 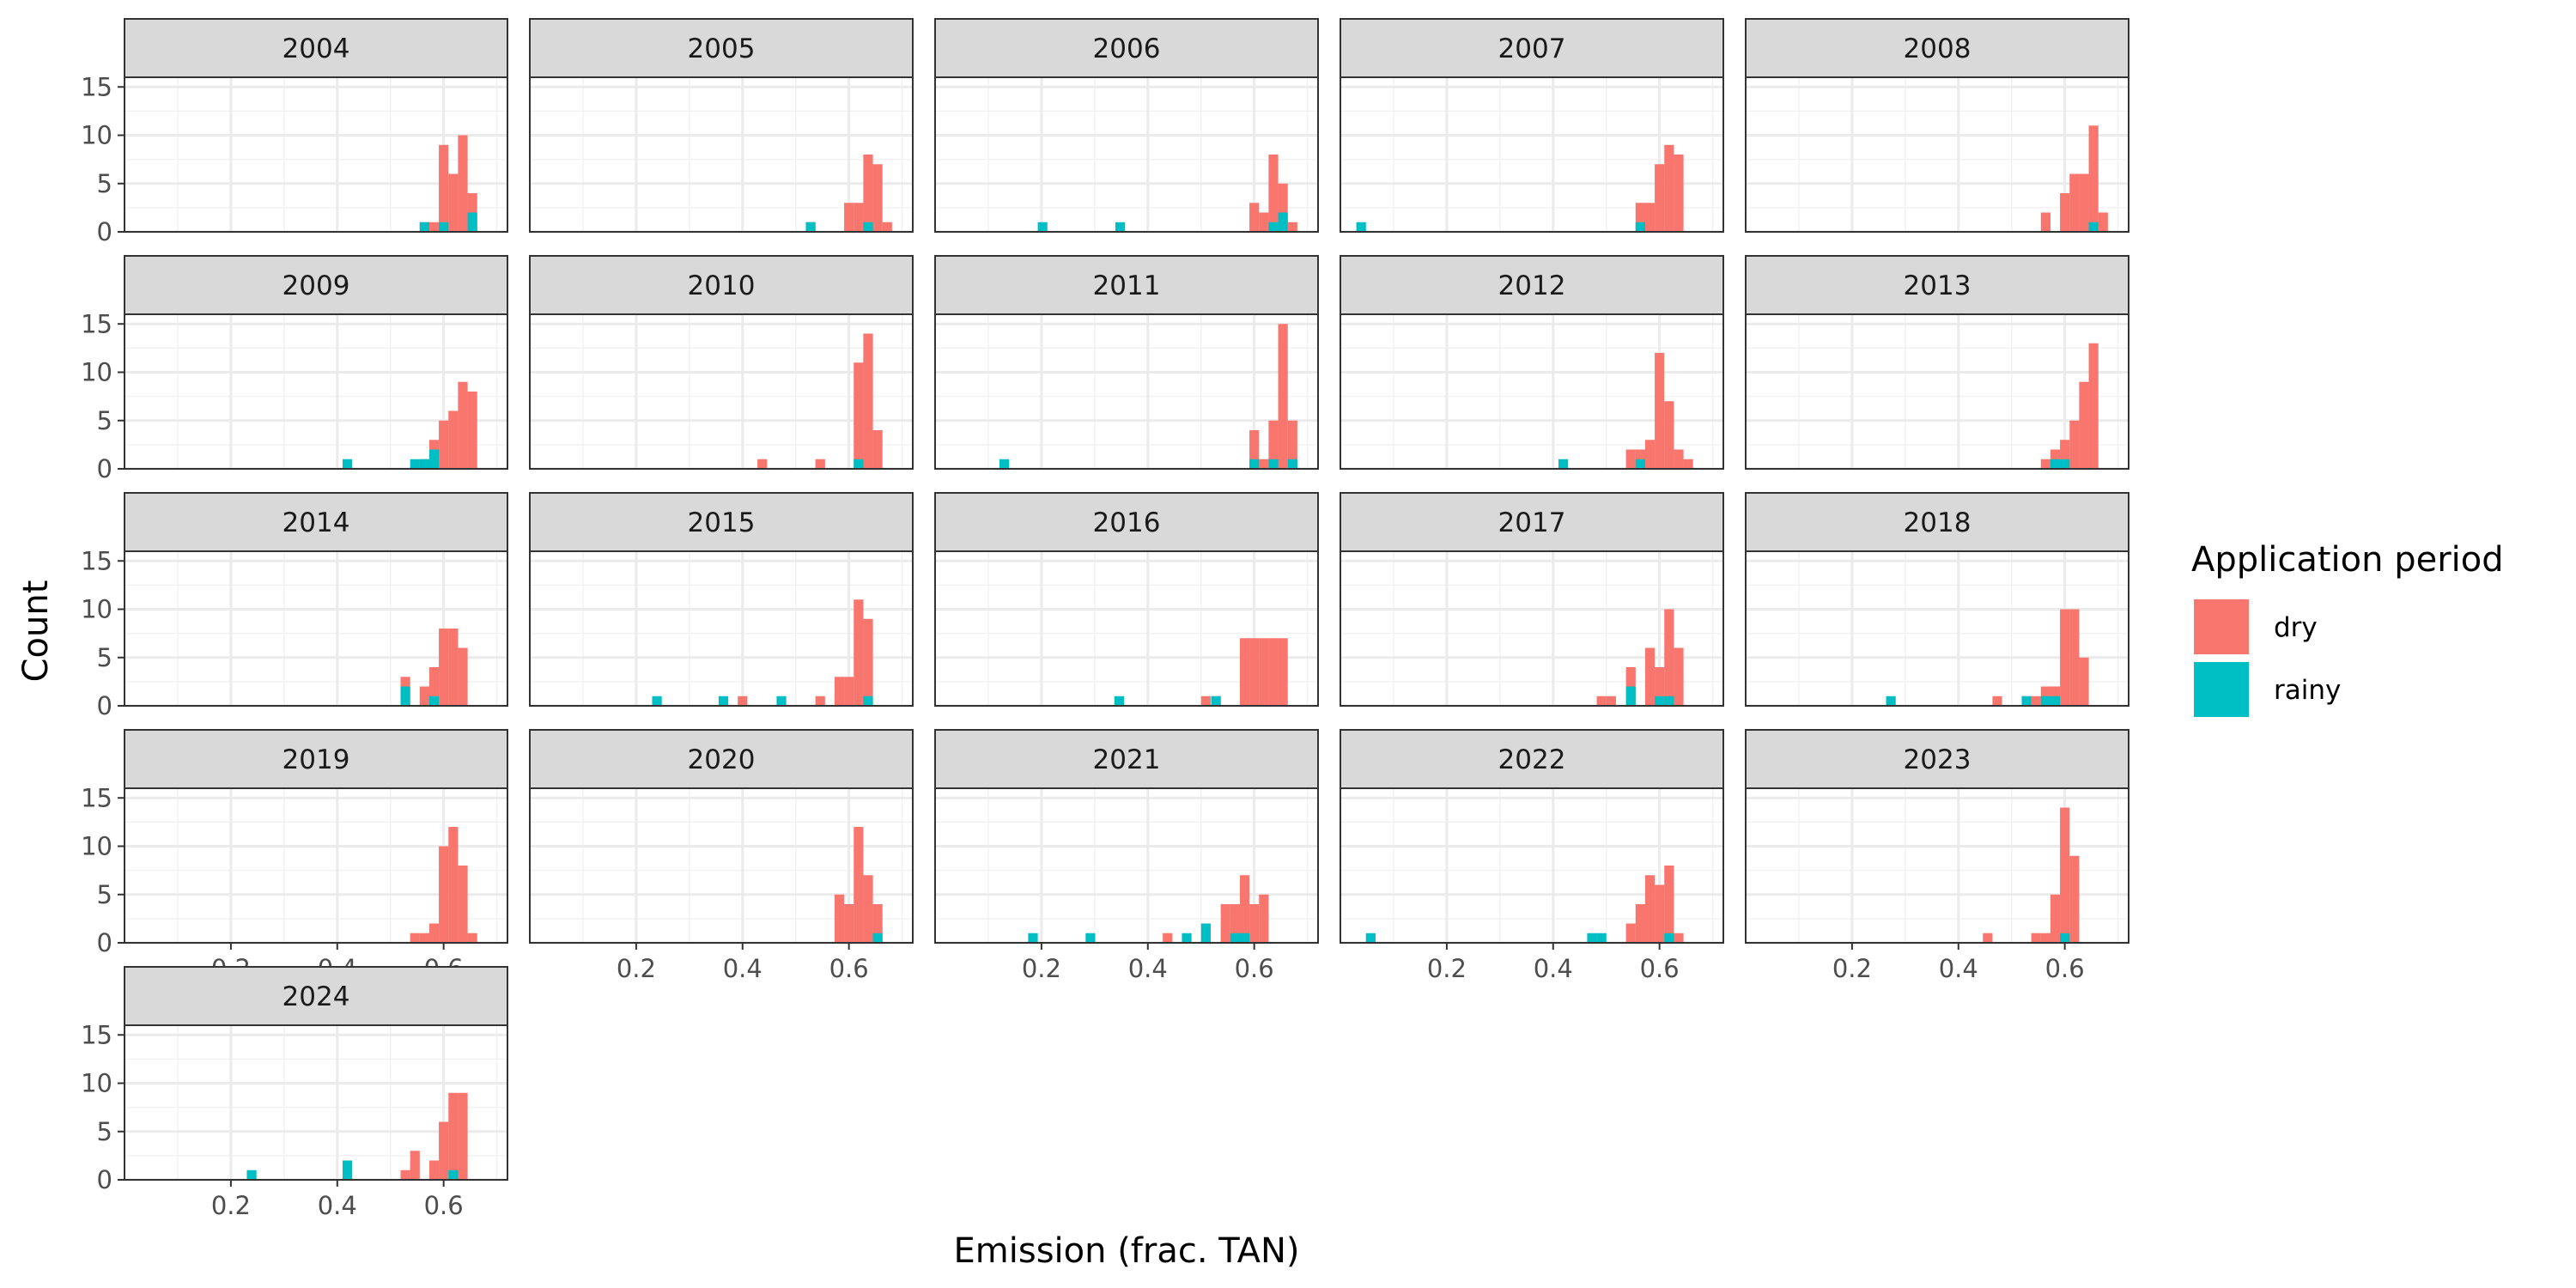 I want to click on facet-panel-2006: 2006, so click(x=1126, y=126).